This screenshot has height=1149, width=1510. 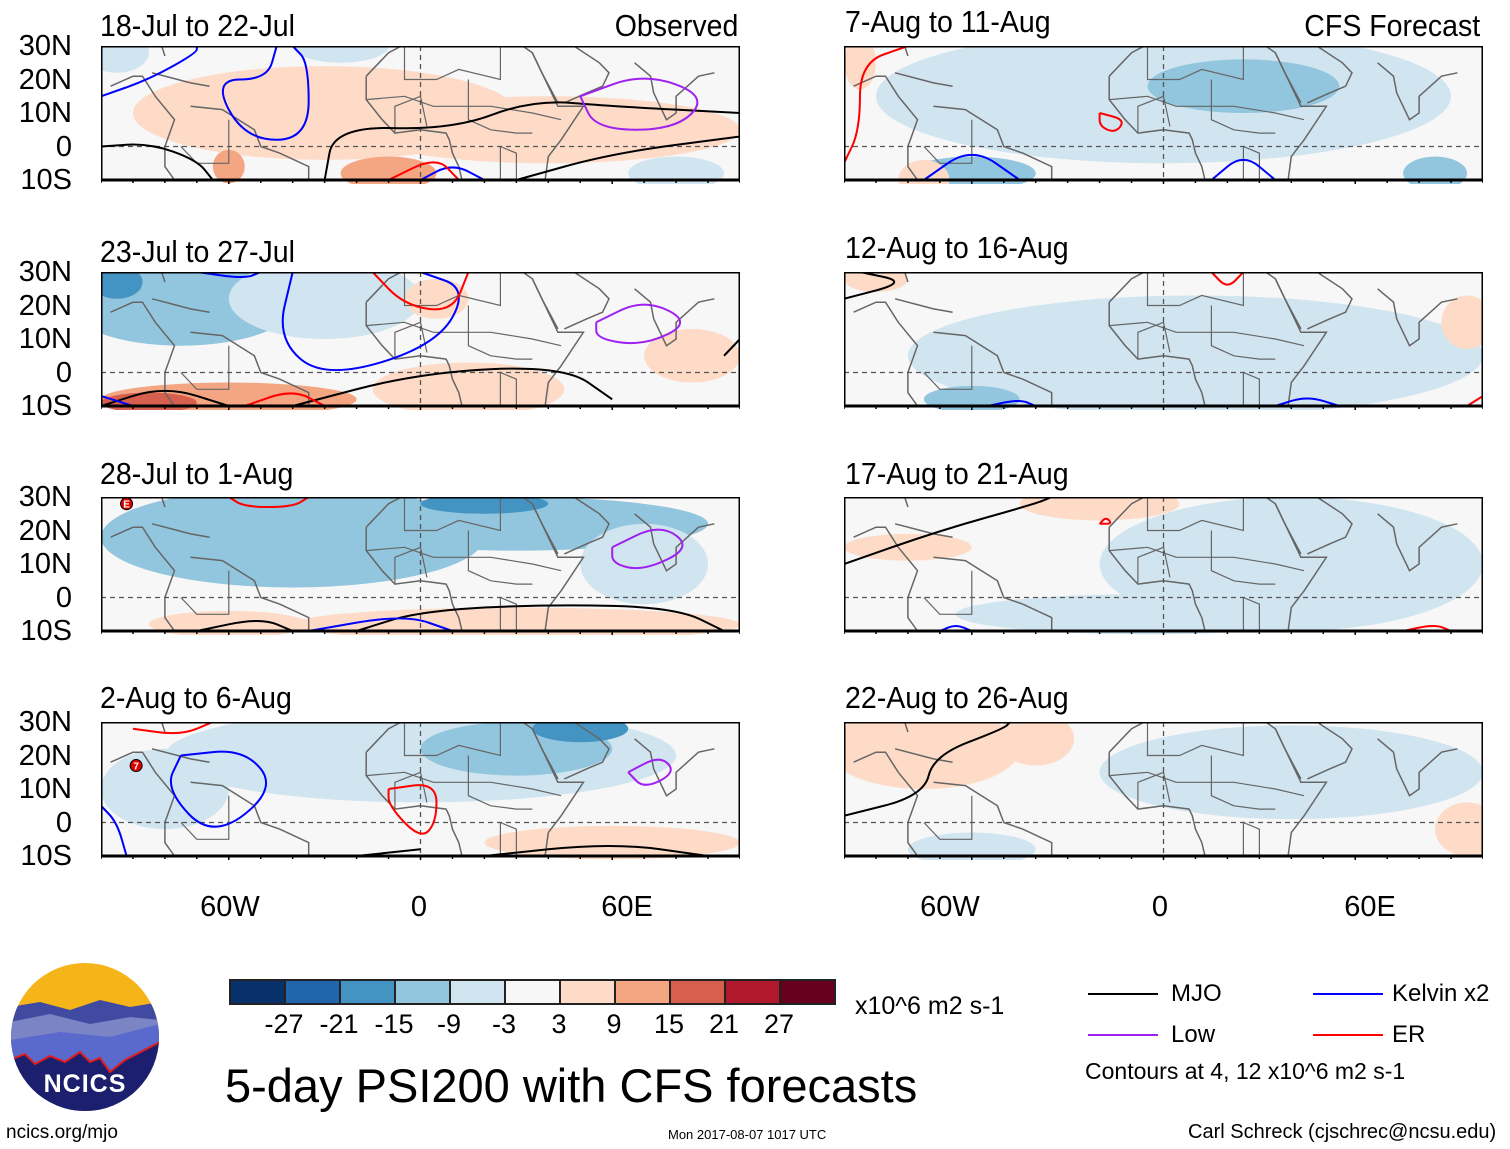 What do you see at coordinates (1245, 1071) in the screenshot?
I see `contour-note: Contours at 4, 12 x10^6 m2 s-1` at bounding box center [1245, 1071].